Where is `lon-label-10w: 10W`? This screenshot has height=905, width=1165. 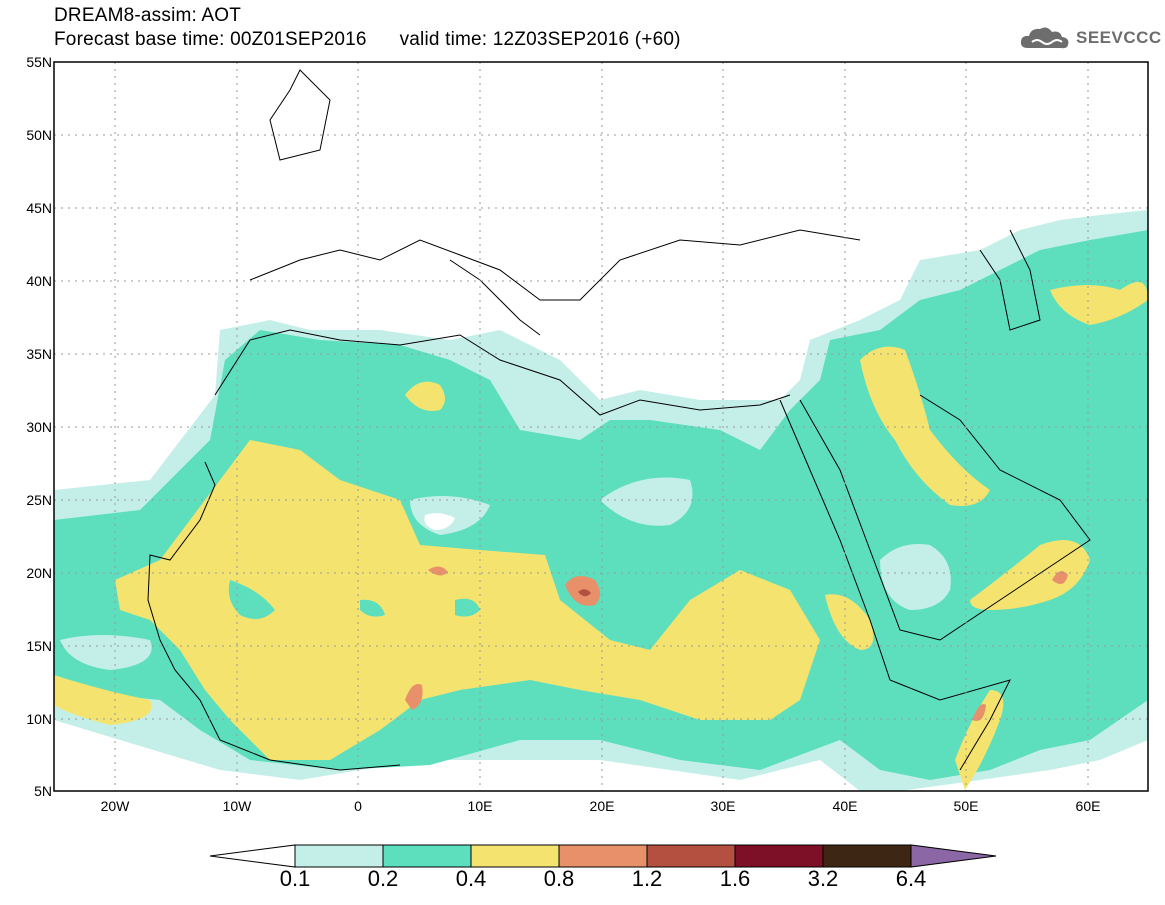
lon-label-10w: 10W is located at coordinates (237, 806).